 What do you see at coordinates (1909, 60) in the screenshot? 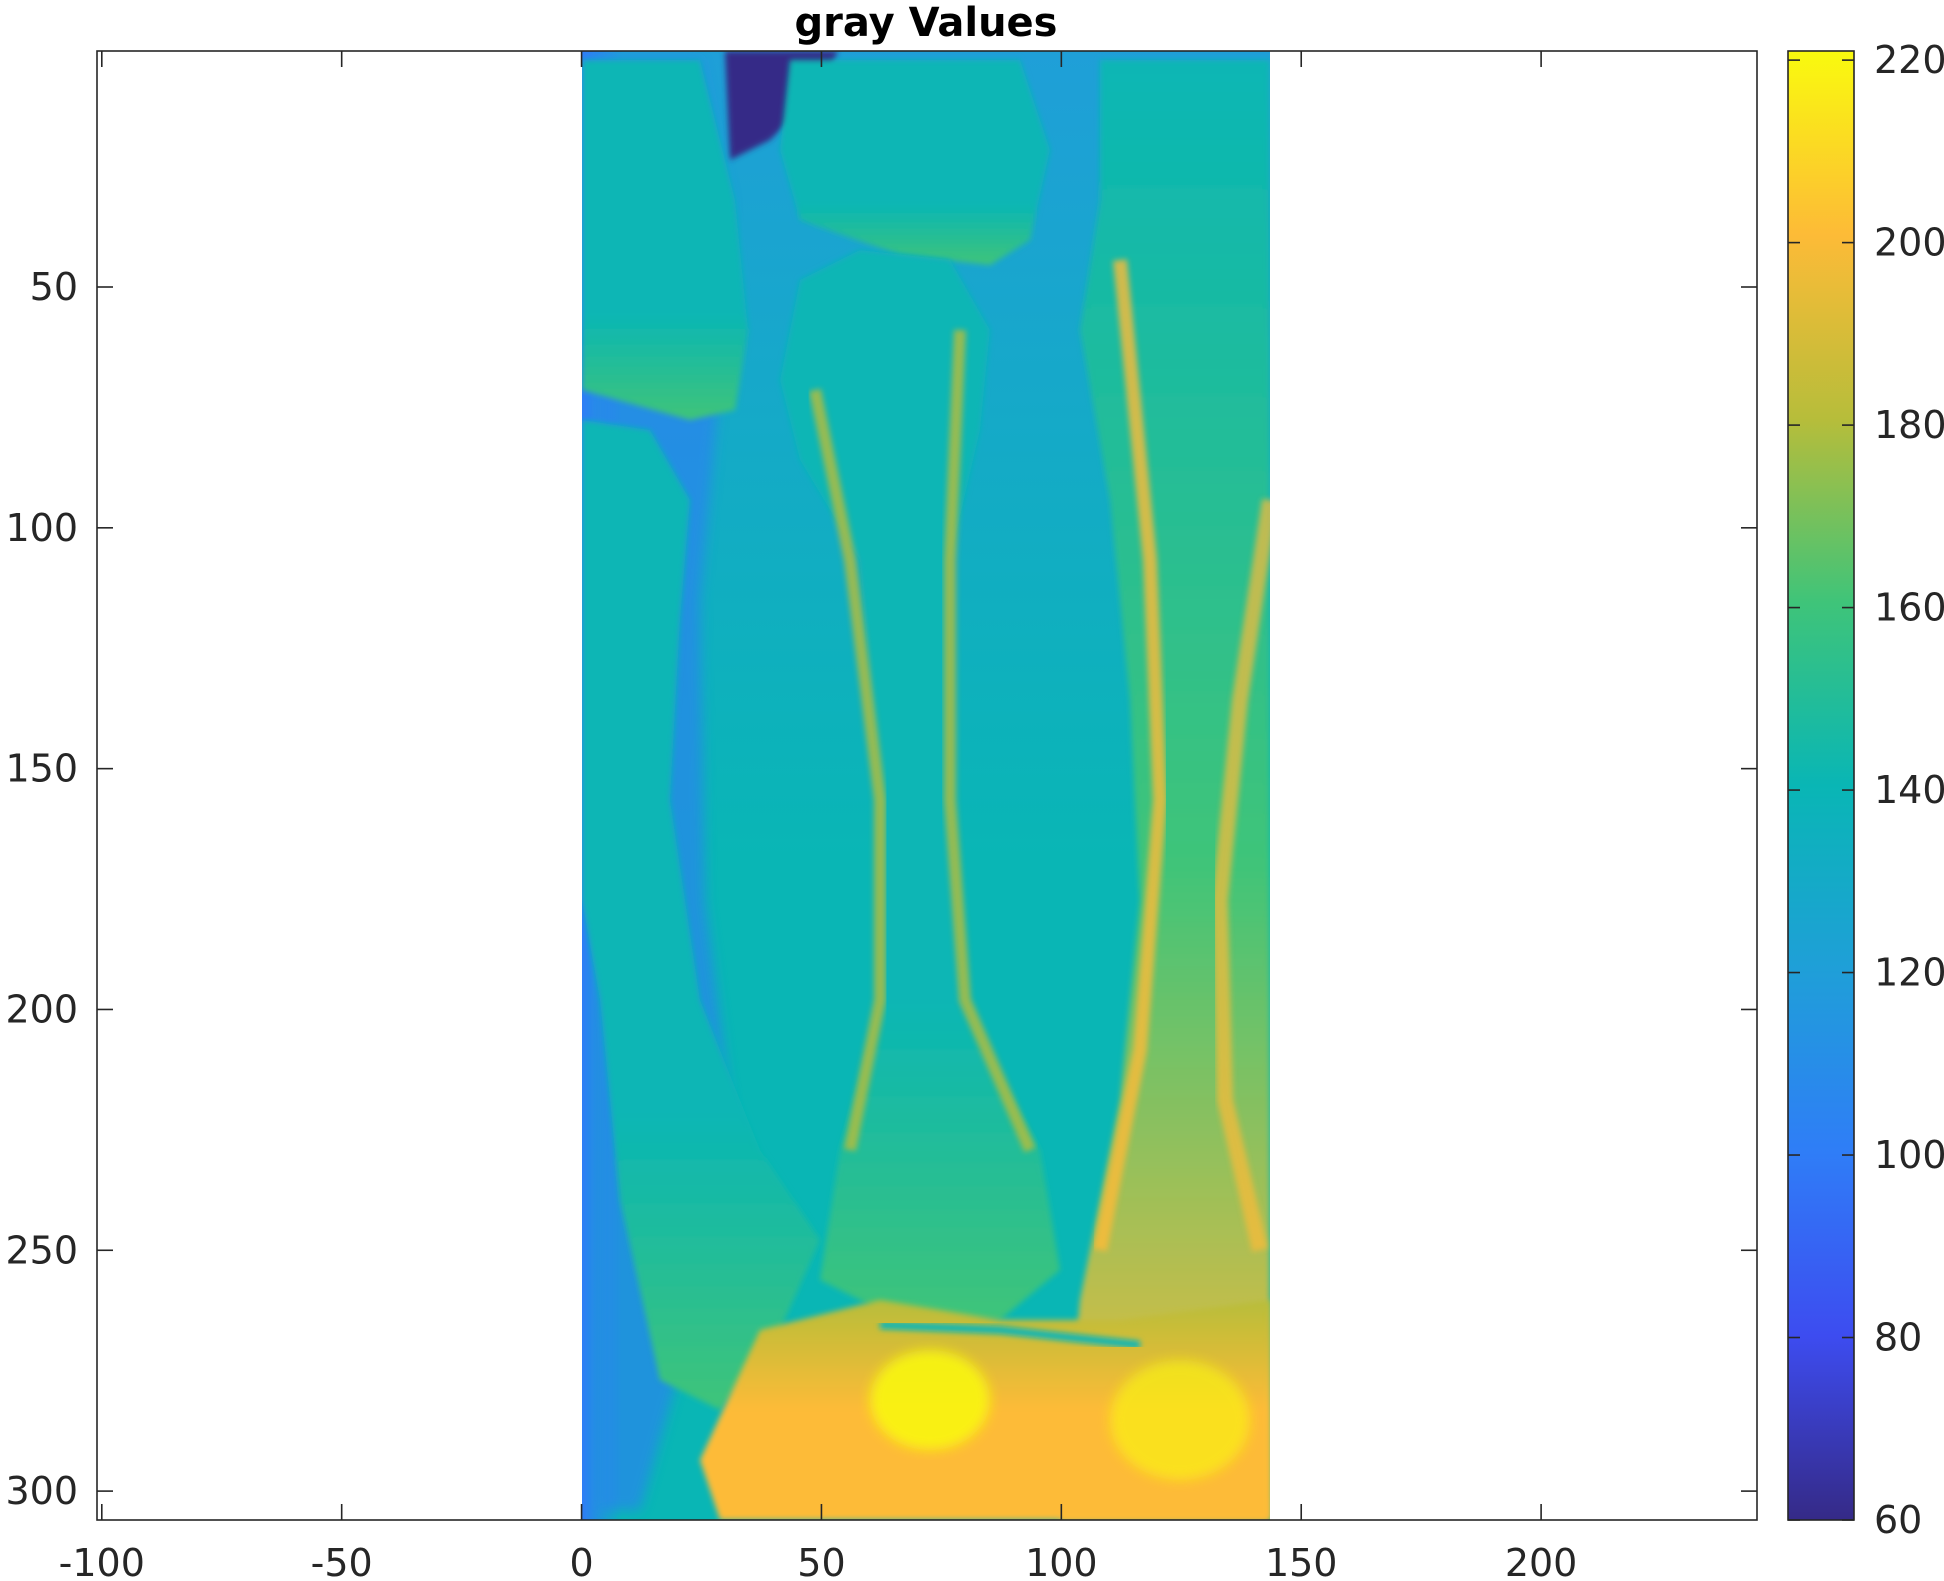
I see `colorbar-tick-label: 220` at bounding box center [1909, 60].